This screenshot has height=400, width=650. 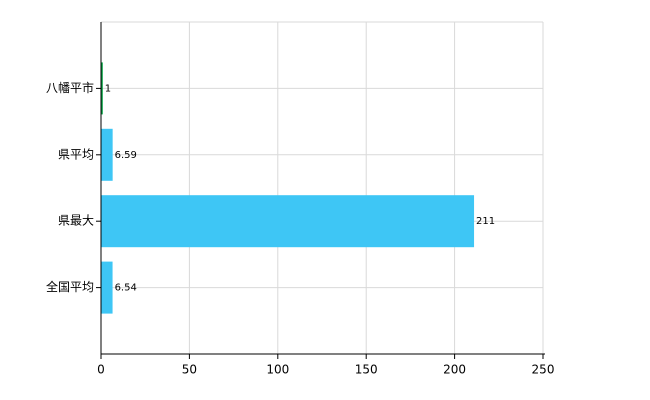 I want to click on x-tick-label: 250, so click(x=543, y=370).